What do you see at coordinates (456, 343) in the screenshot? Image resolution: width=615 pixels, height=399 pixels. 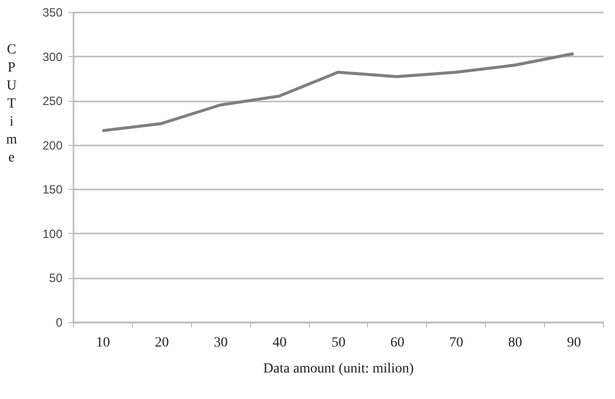 I see `x-tick-label: 70` at bounding box center [456, 343].